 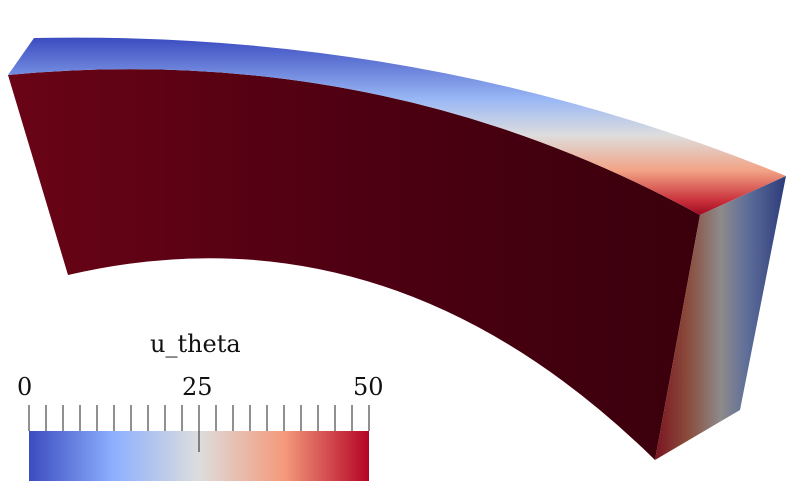 I want to click on colorbar-min-label: 0, so click(x=25, y=387).